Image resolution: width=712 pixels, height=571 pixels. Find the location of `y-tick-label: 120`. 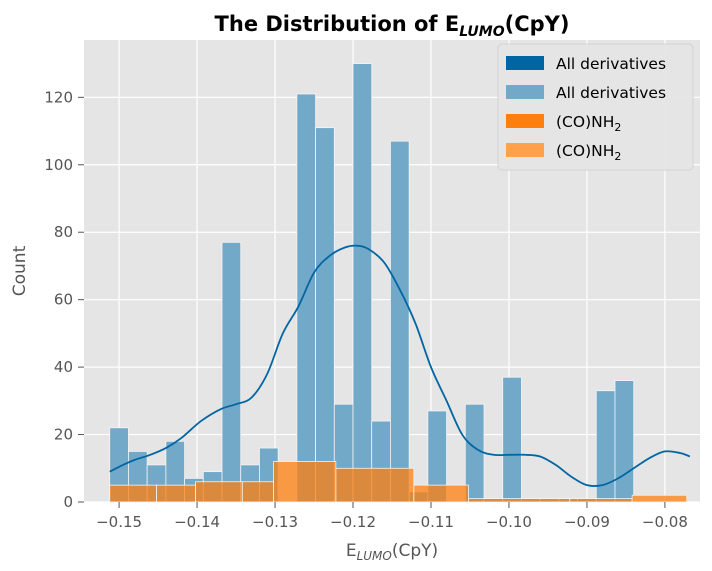

y-tick-label: 120 is located at coordinates (58, 97).